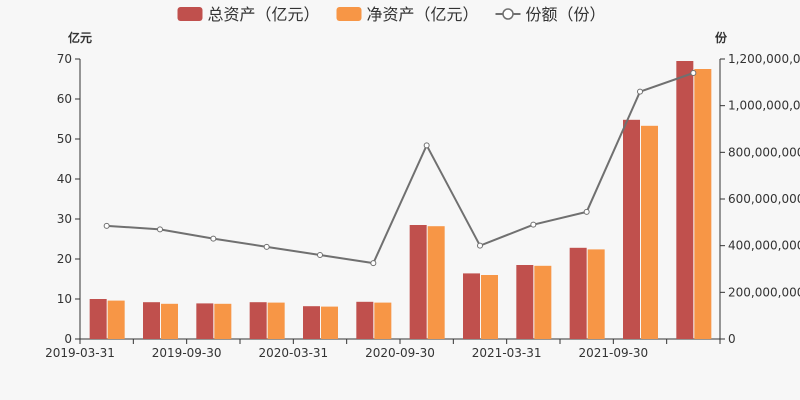  What do you see at coordinates (190, 14) in the screenshot?
I see `legend-total-assets-swatch` at bounding box center [190, 14].